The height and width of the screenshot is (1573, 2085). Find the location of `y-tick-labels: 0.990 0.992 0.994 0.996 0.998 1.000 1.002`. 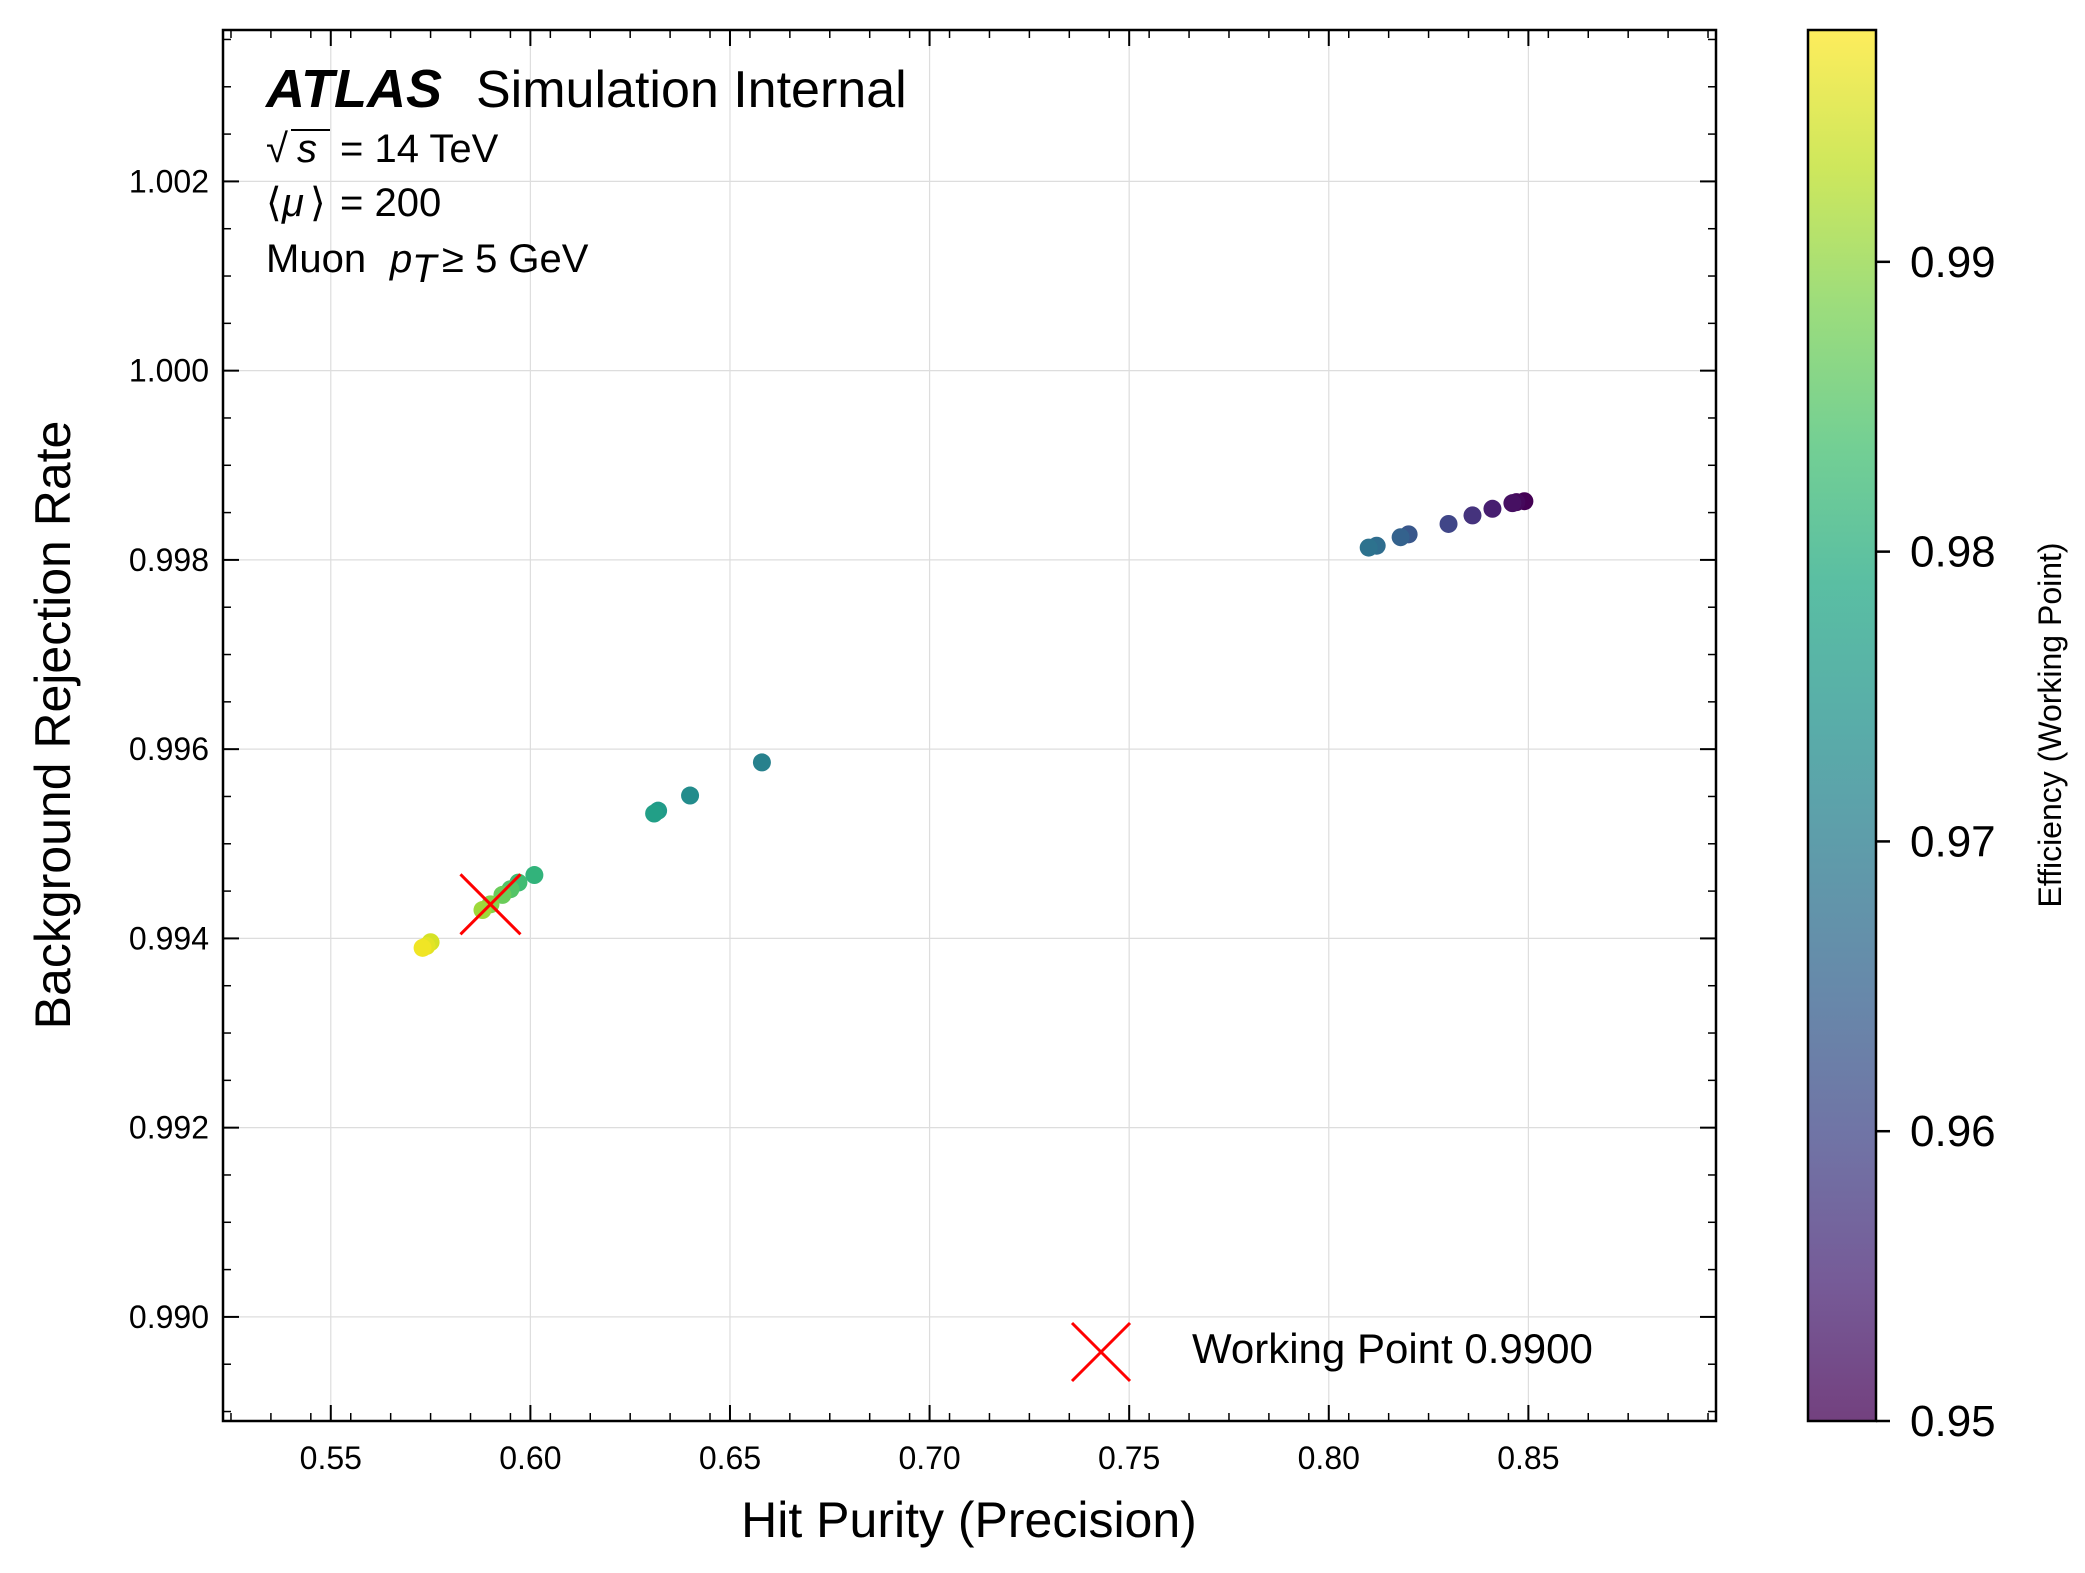

y-tick-labels: 0.990 0.992 0.994 0.996 0.998 1.000 1.002 is located at coordinates (169, 749).